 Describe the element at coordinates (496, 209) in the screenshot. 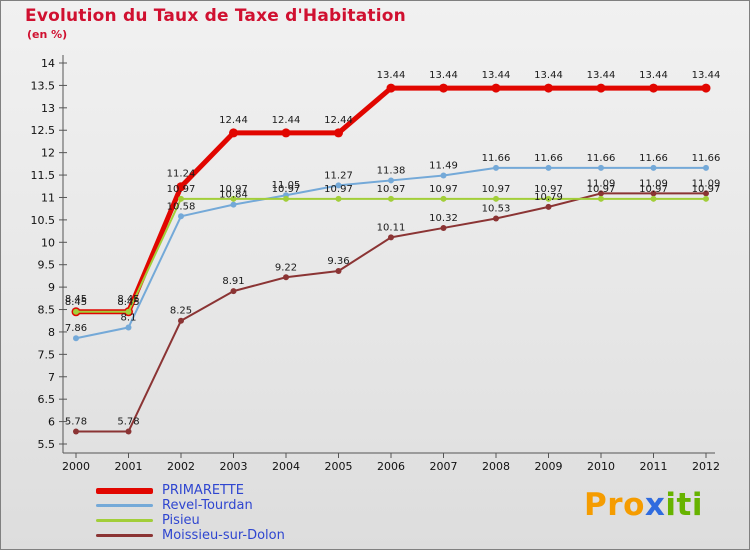

I see `svg-text: 10.53` at that location.